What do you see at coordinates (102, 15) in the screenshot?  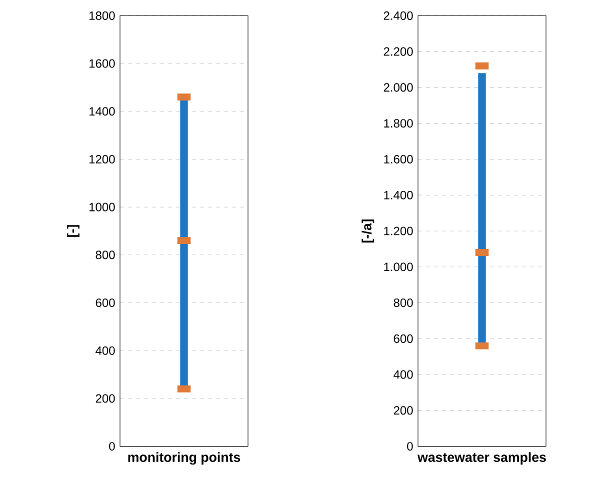 I see `y-tick-label: 1800` at bounding box center [102, 15].